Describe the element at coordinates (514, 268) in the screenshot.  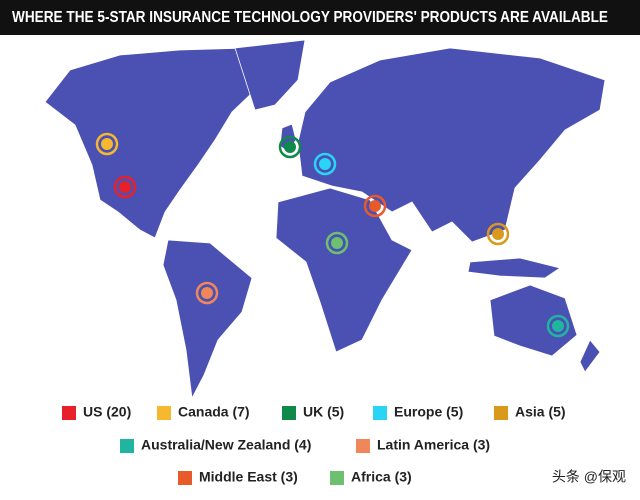
I see `indonesia` at that location.